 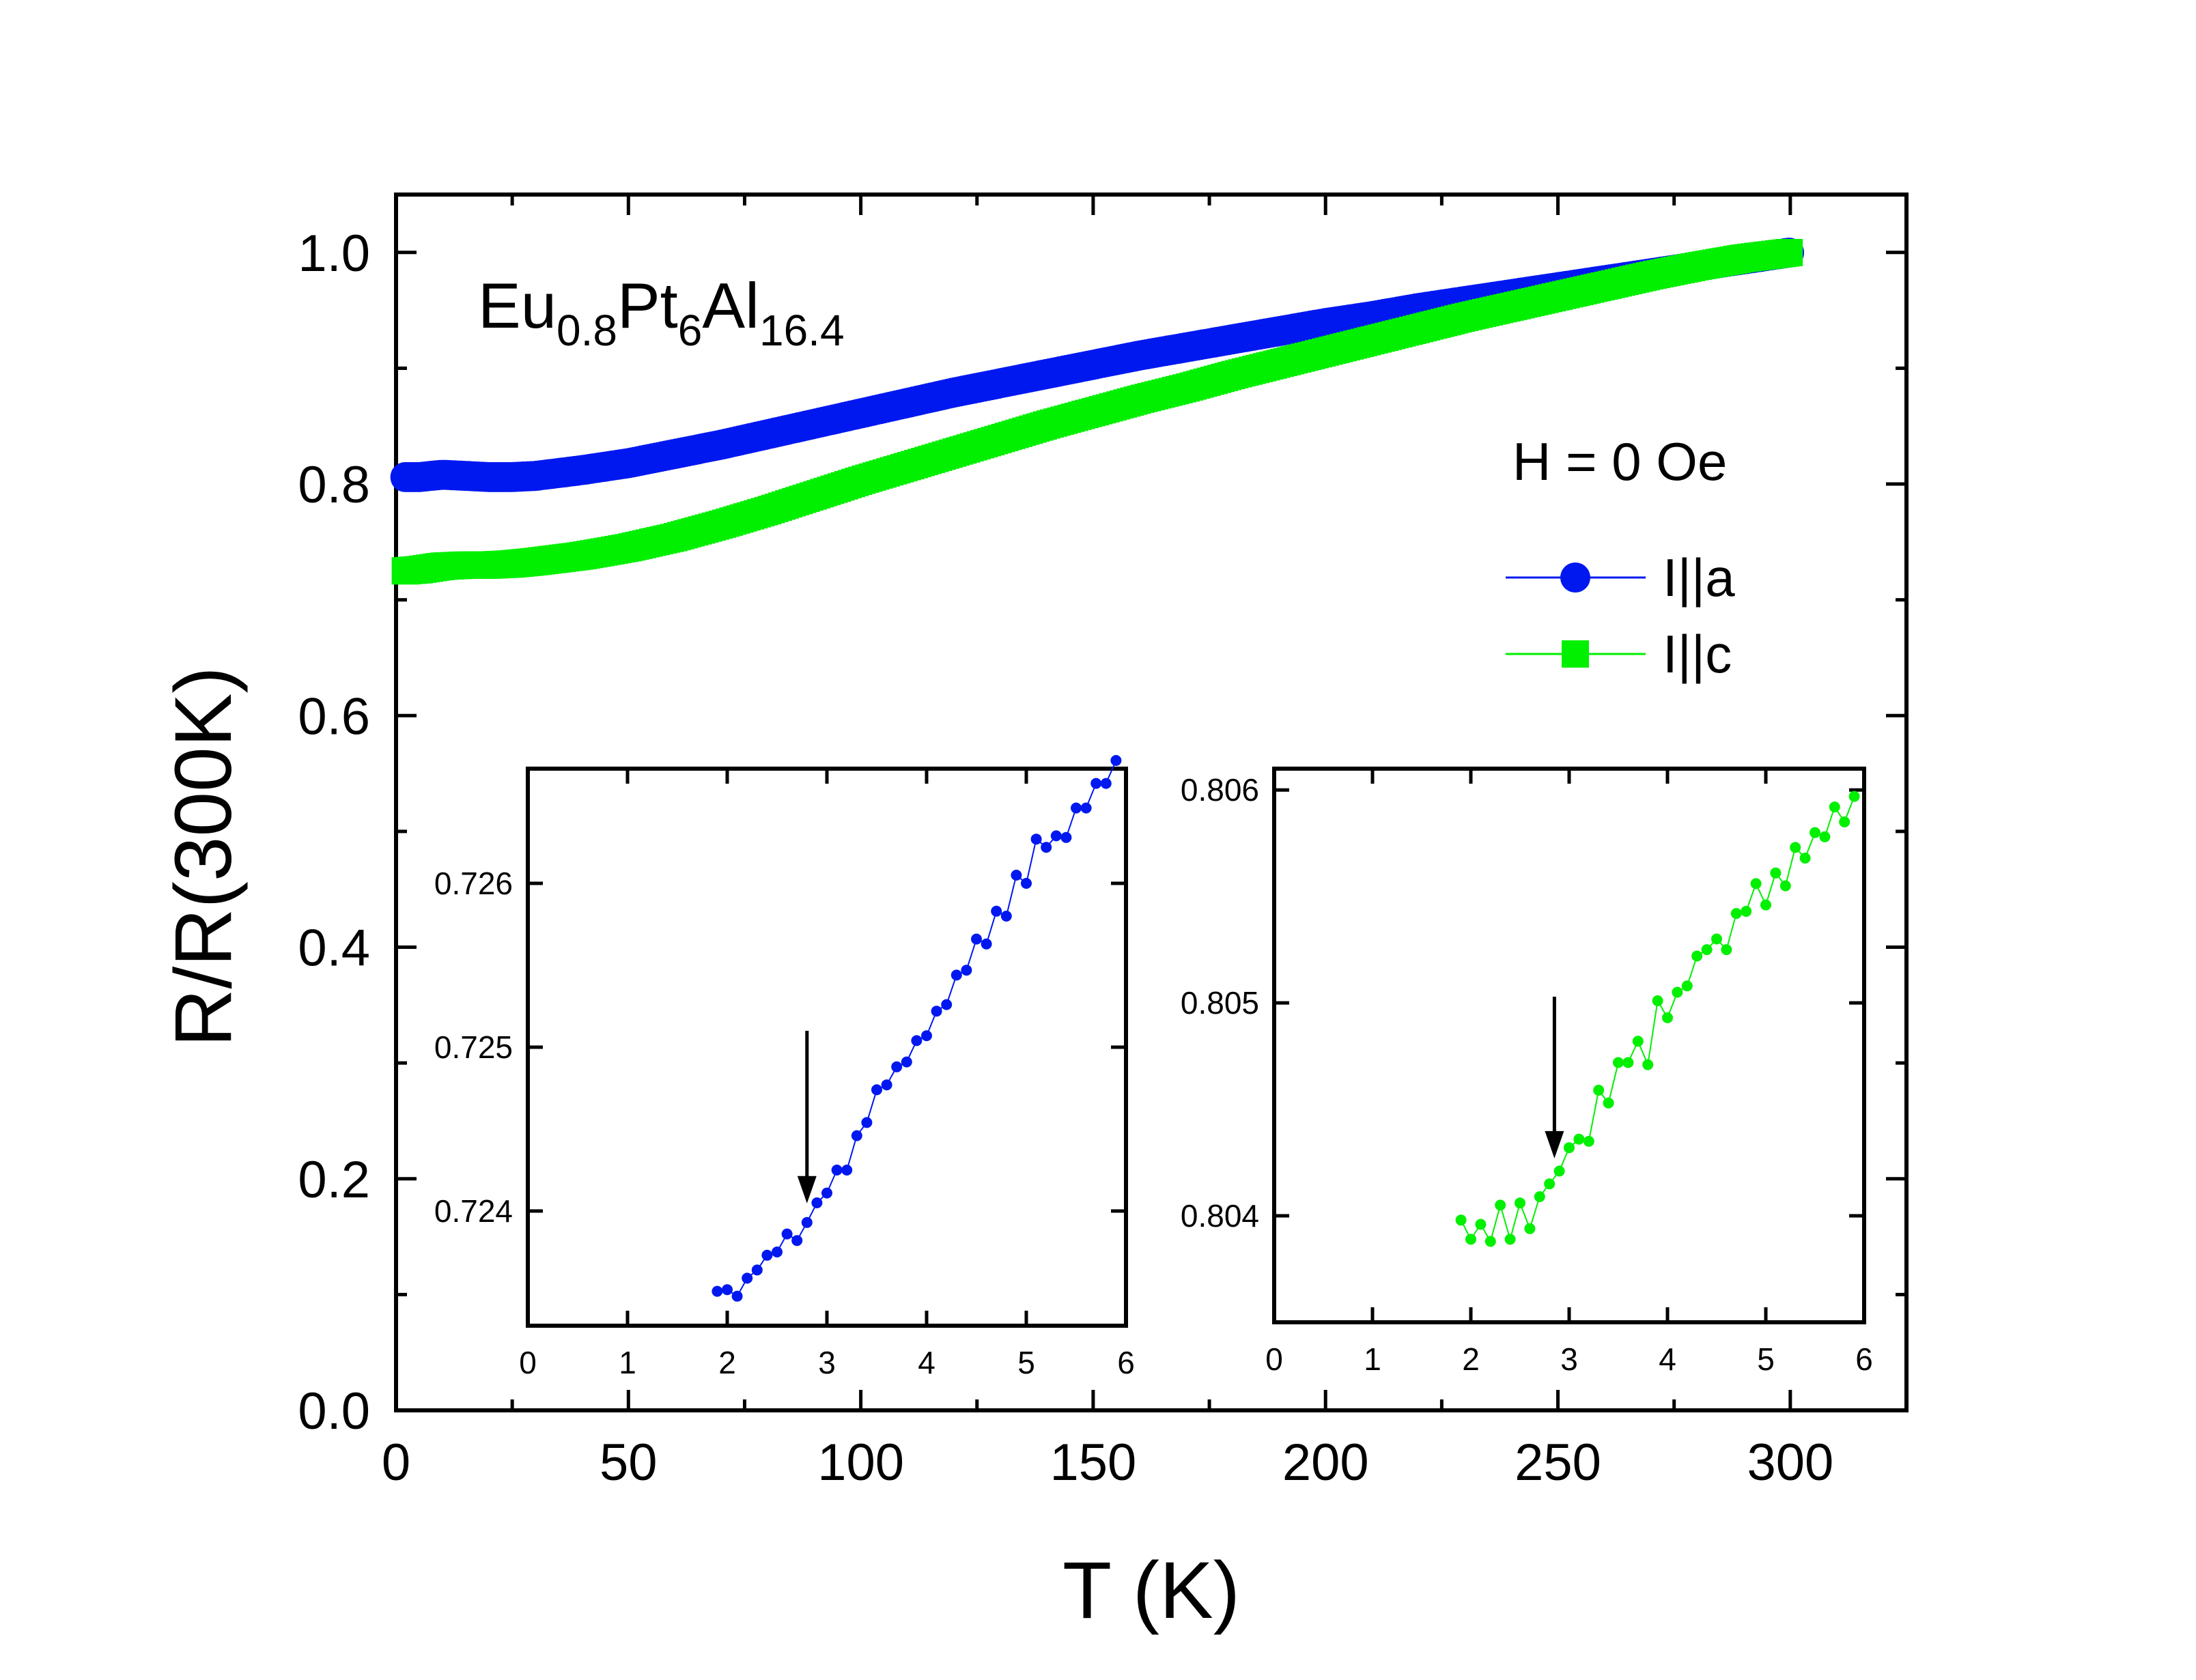 I want to click on y-tick-label: 0.725, so click(x=473, y=1047).